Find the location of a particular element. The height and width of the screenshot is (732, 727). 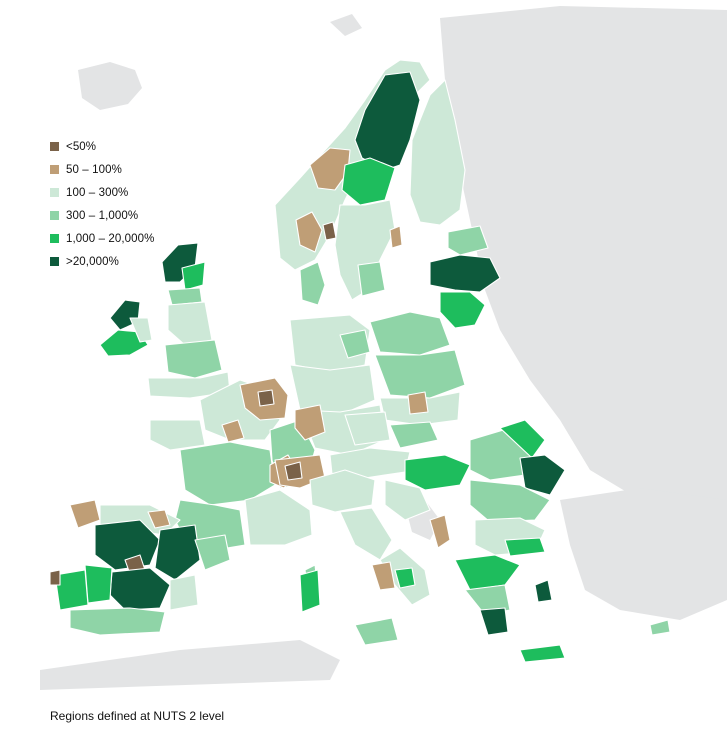

region-france-centre is located at coordinates (227, 473).